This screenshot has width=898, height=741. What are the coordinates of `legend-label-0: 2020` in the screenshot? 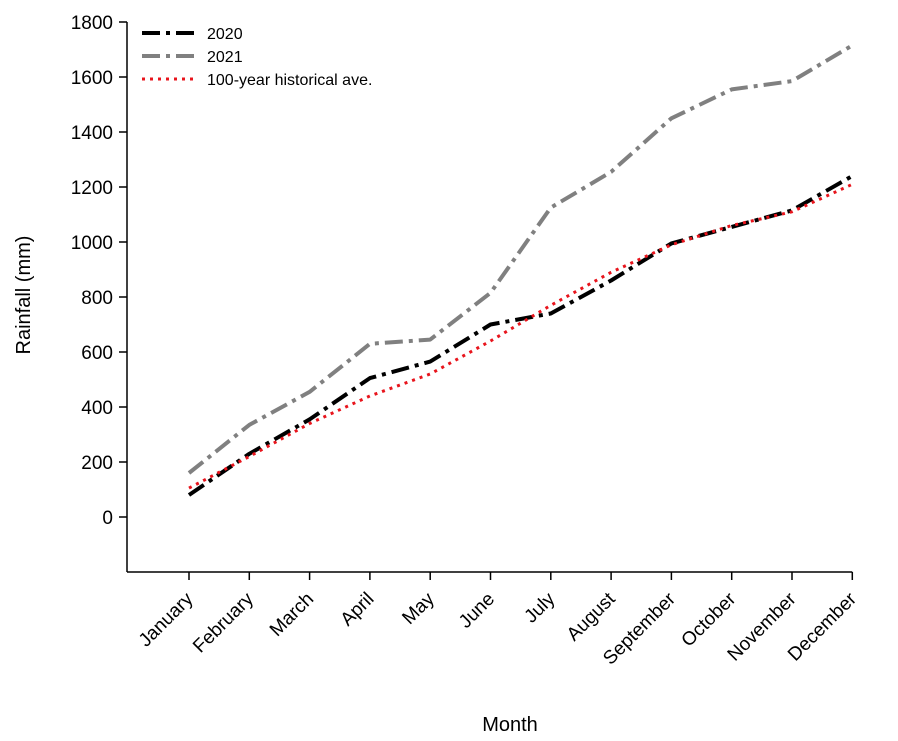 It's located at (225, 34).